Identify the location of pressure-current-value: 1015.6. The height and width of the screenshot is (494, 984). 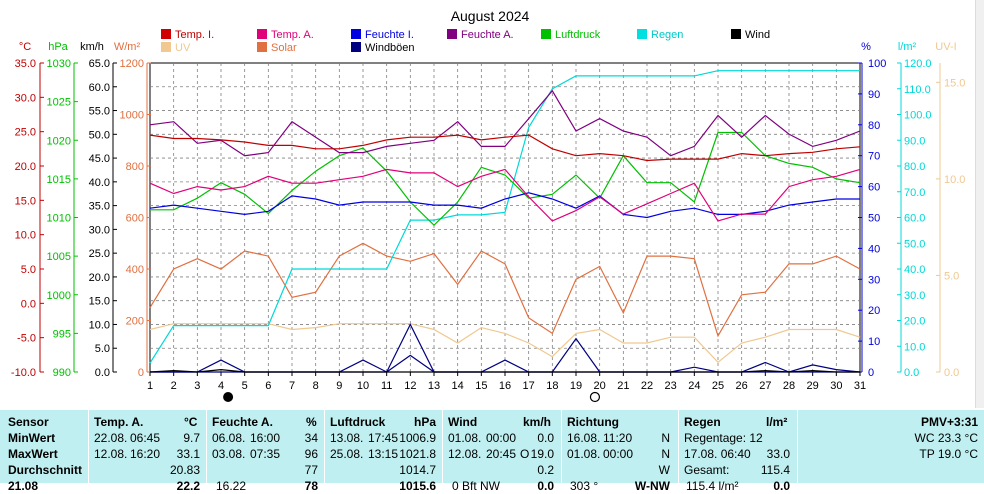
(417, 486).